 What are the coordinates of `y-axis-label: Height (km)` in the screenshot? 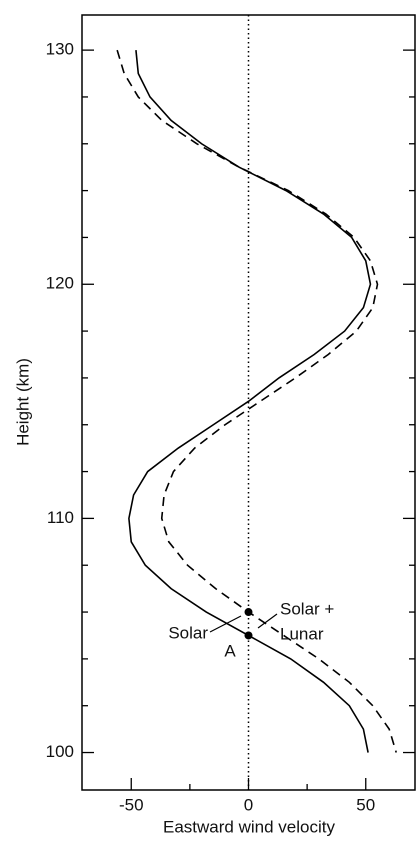 It's located at (22, 402).